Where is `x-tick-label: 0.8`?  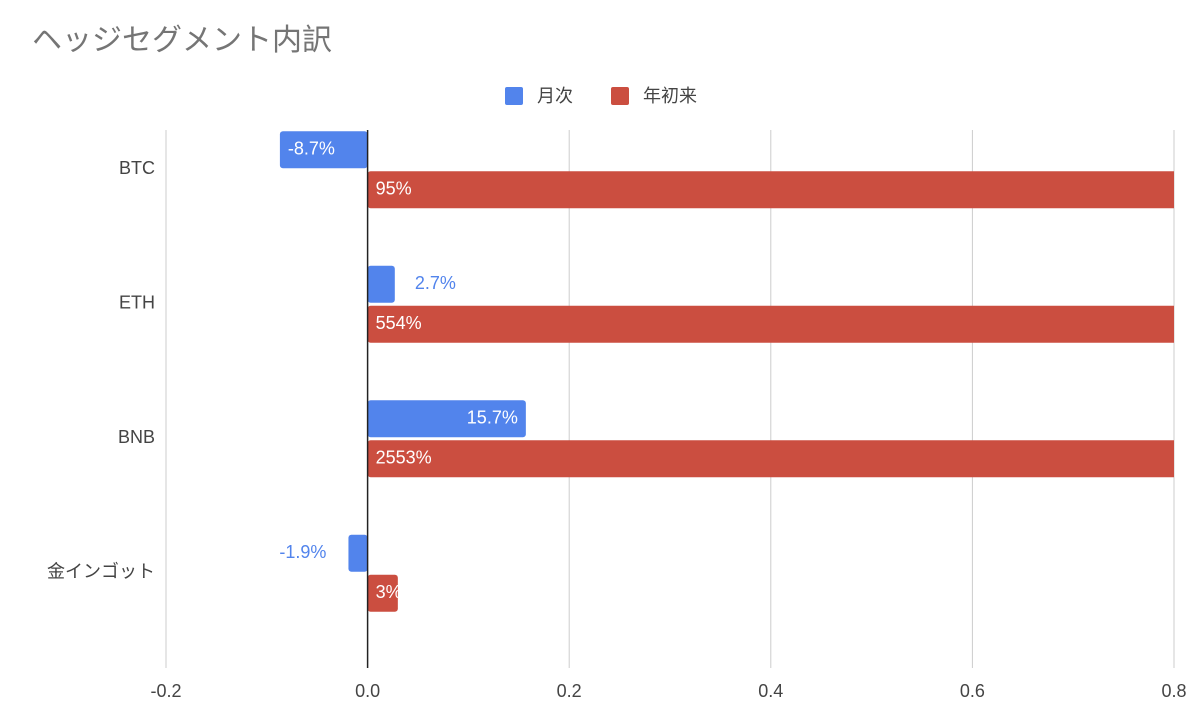 x-tick-label: 0.8 is located at coordinates (1173, 691).